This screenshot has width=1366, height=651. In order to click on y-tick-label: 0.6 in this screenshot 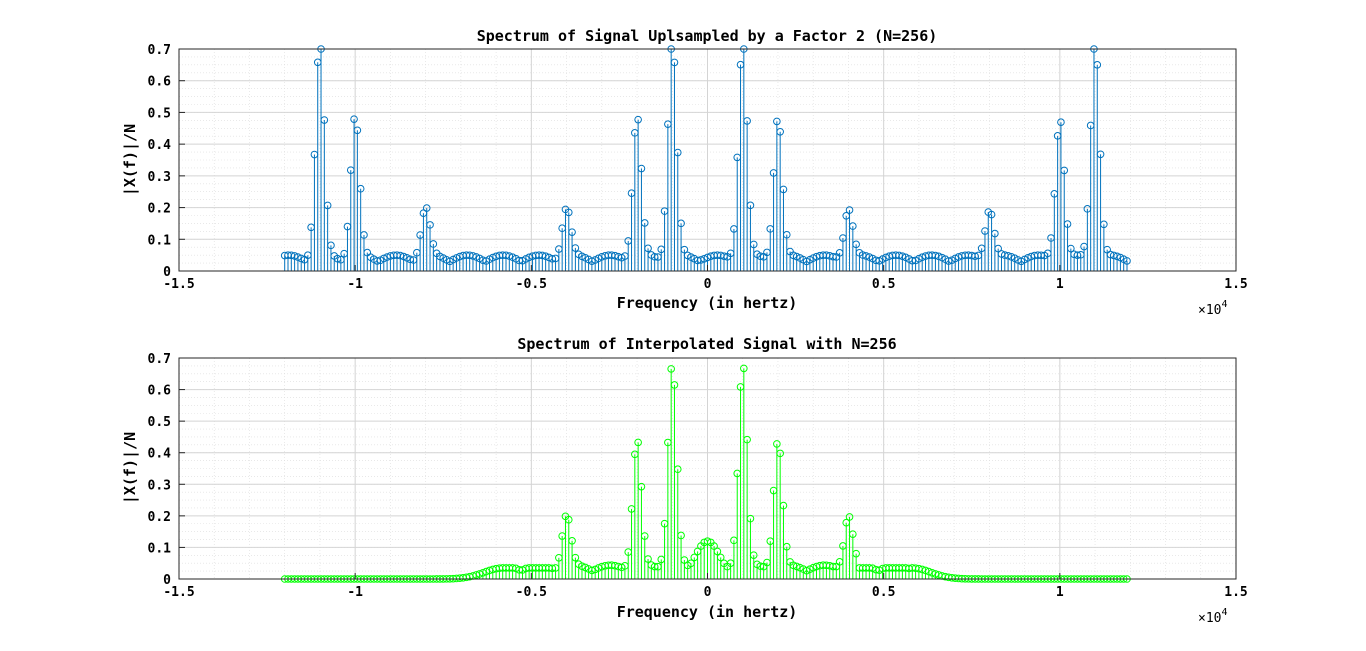, I will do `click(160, 82)`.